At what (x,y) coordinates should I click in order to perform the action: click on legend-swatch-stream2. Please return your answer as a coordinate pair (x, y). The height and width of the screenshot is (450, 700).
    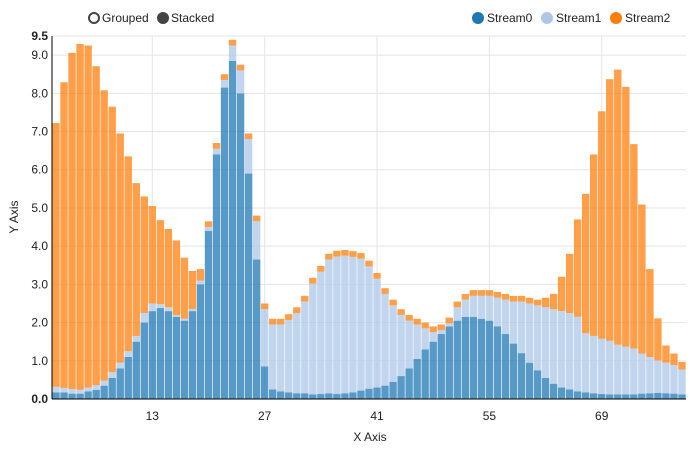
    Looking at the image, I should click on (616, 18).